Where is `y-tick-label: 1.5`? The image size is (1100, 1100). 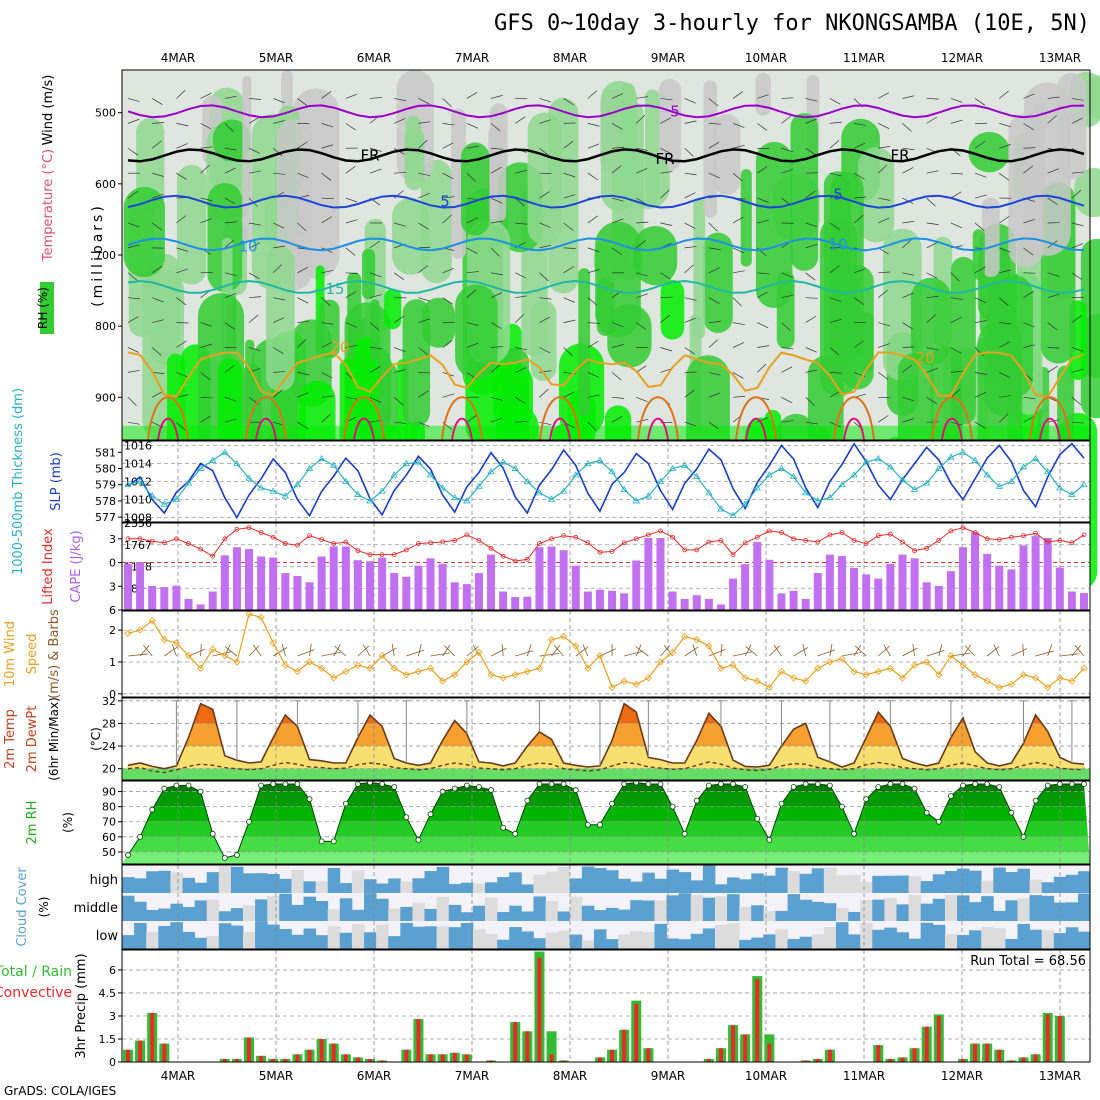
y-tick-label: 1.5 is located at coordinates (108, 1039).